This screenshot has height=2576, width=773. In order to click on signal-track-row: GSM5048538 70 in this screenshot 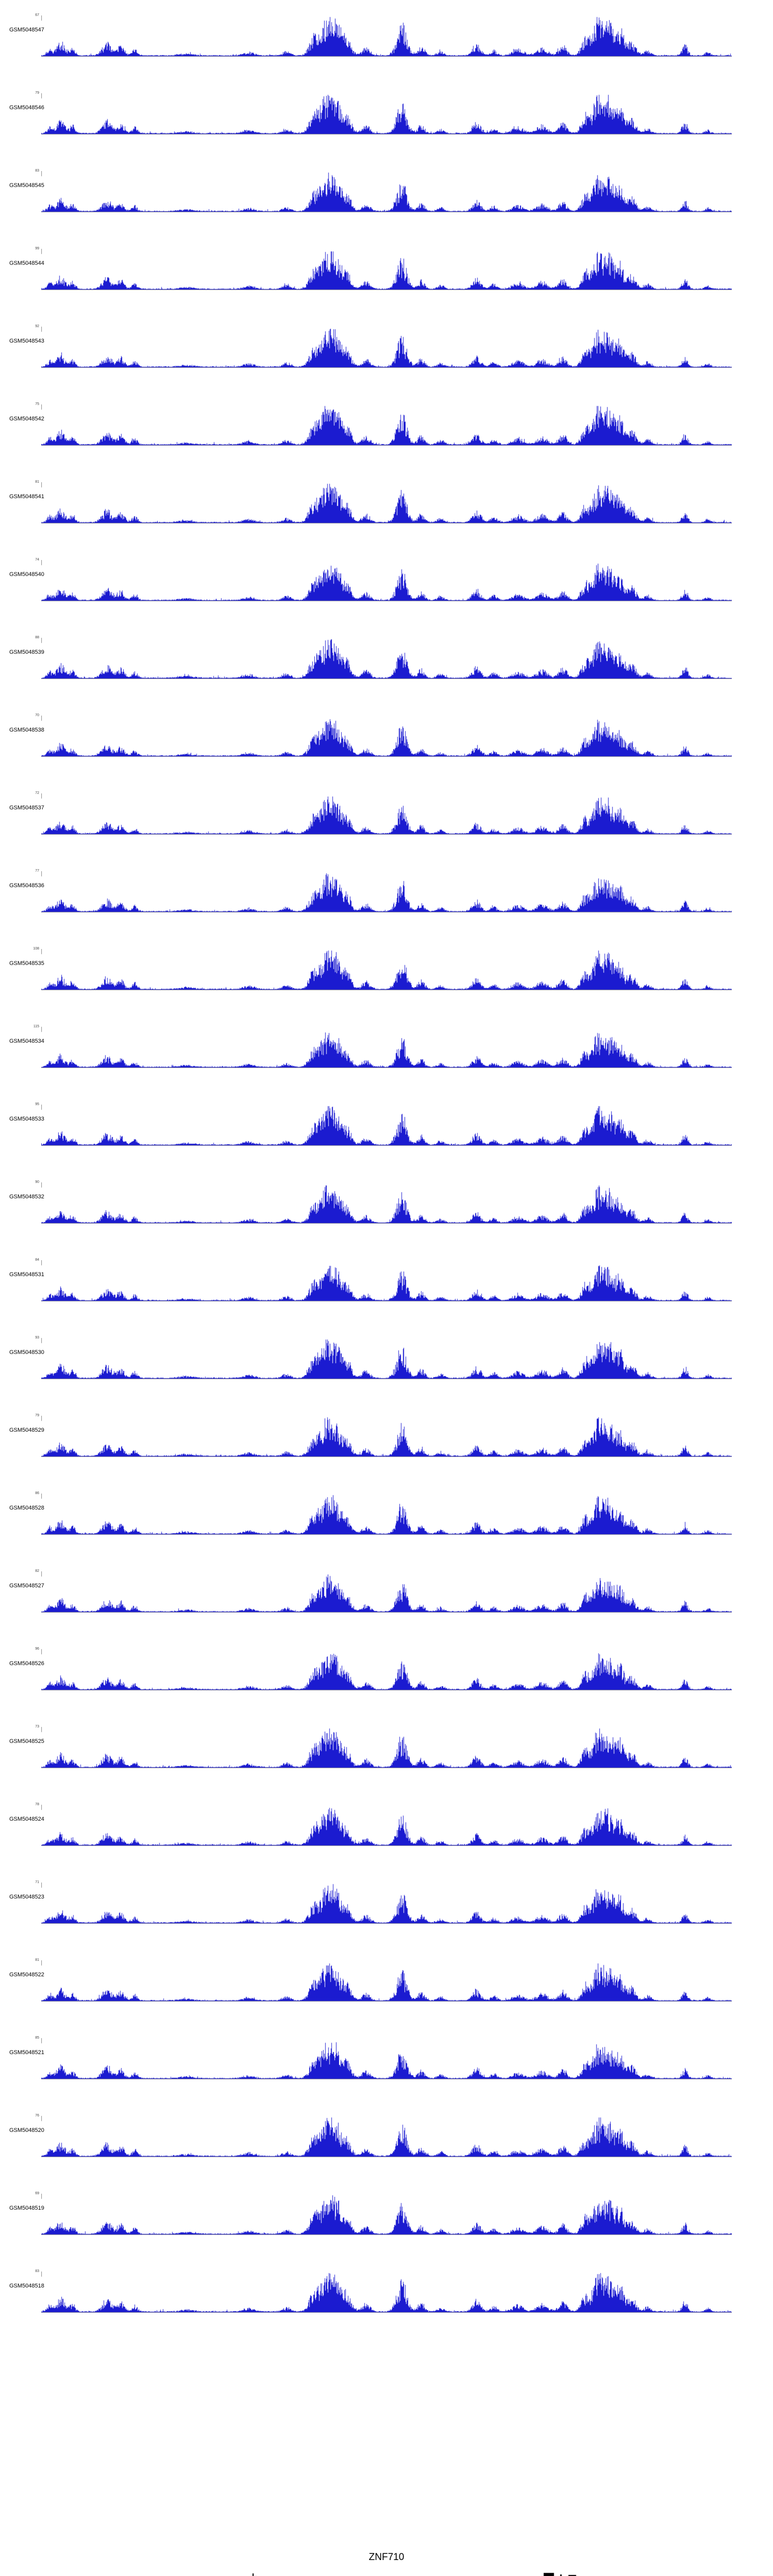, I will do `click(386, 753)`.